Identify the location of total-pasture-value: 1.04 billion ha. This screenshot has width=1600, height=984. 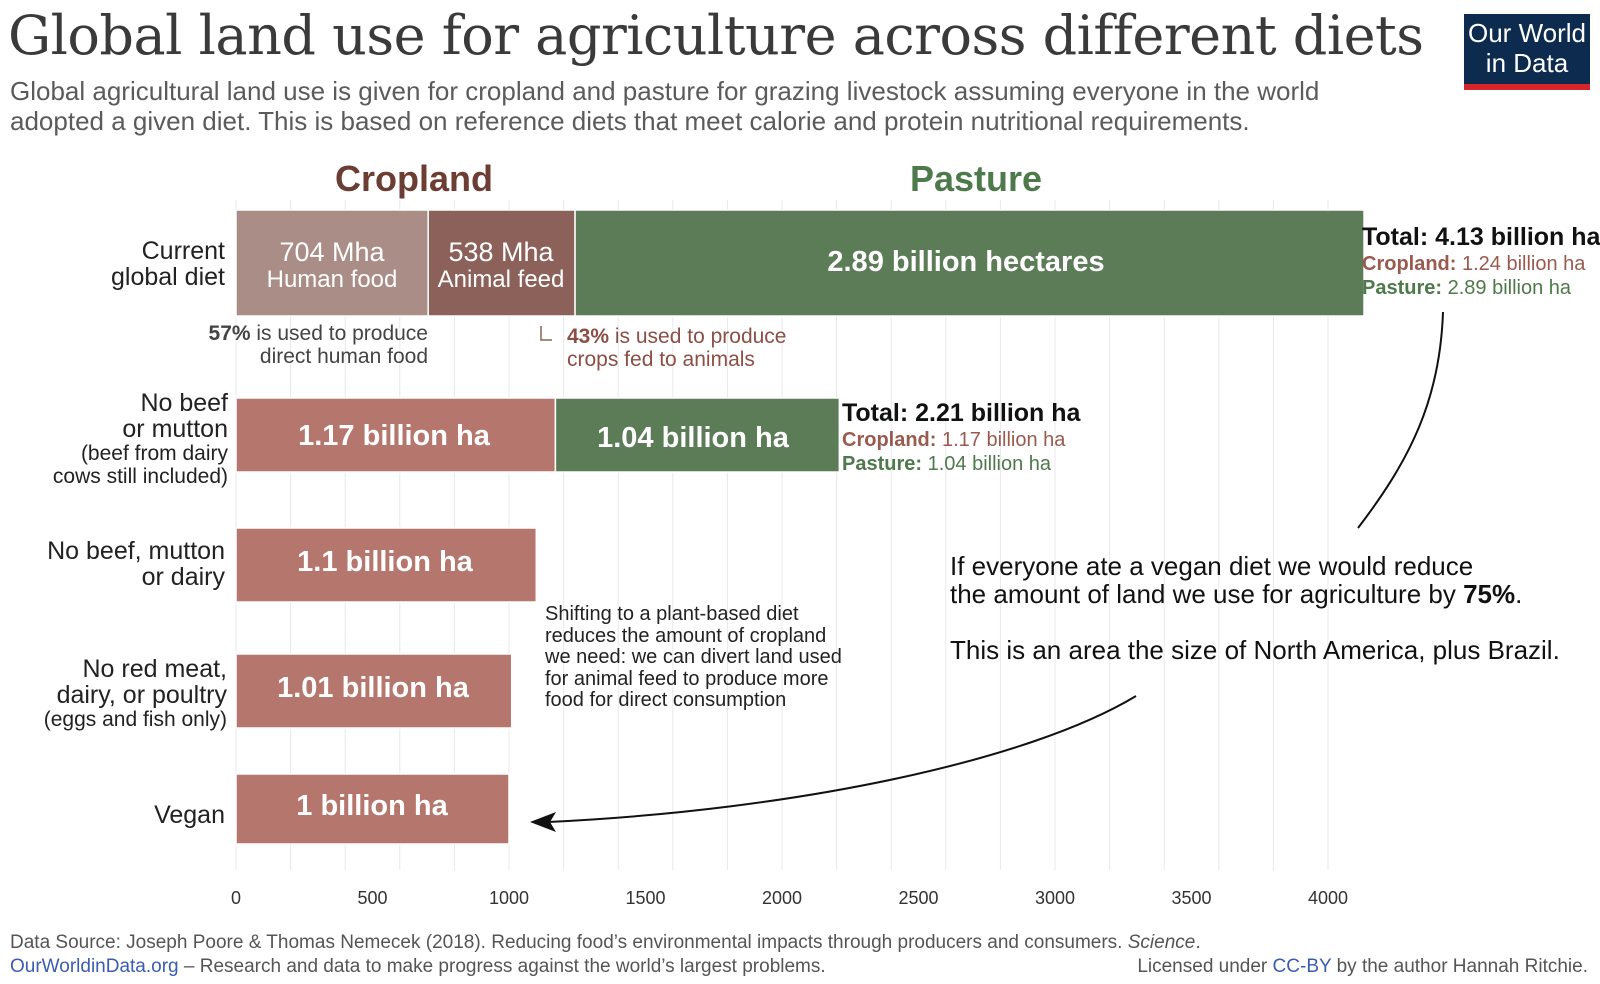
(989, 464).